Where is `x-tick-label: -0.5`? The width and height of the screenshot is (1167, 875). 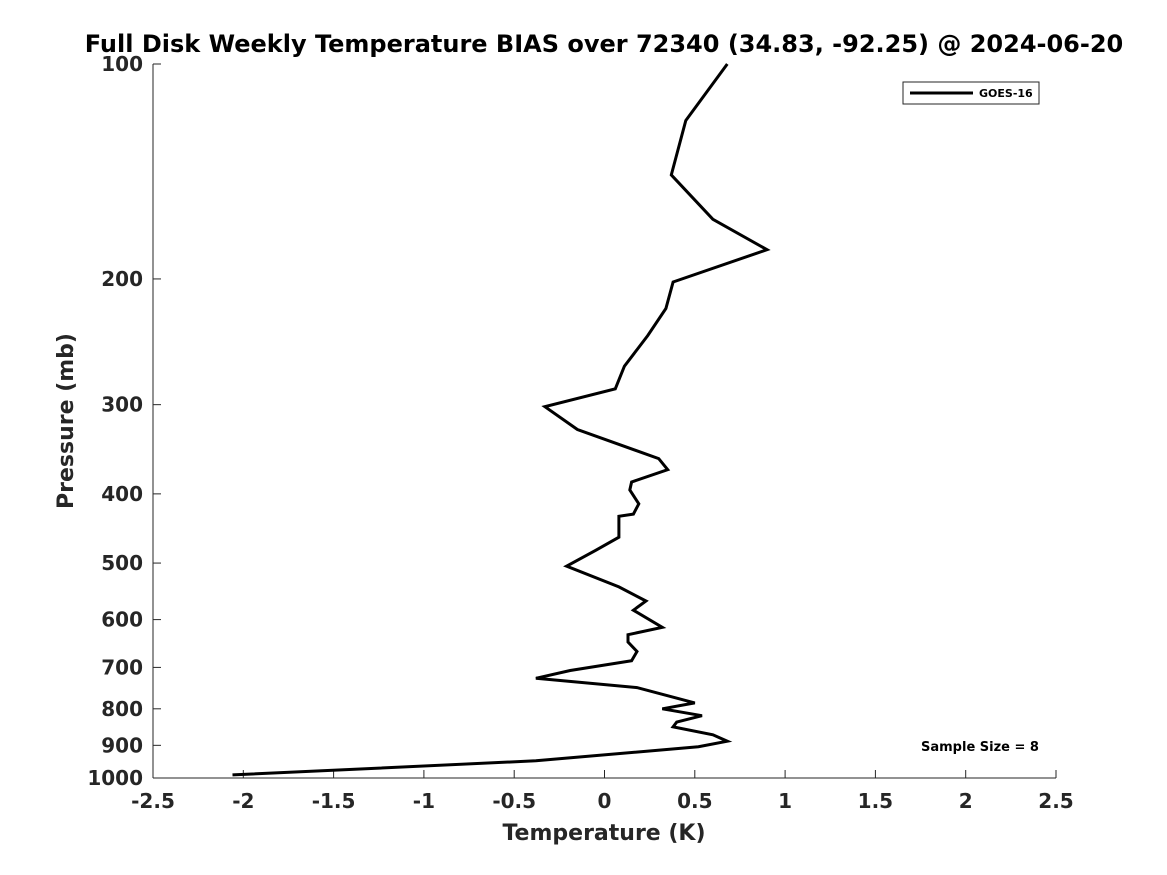 x-tick-label: -0.5 is located at coordinates (514, 801).